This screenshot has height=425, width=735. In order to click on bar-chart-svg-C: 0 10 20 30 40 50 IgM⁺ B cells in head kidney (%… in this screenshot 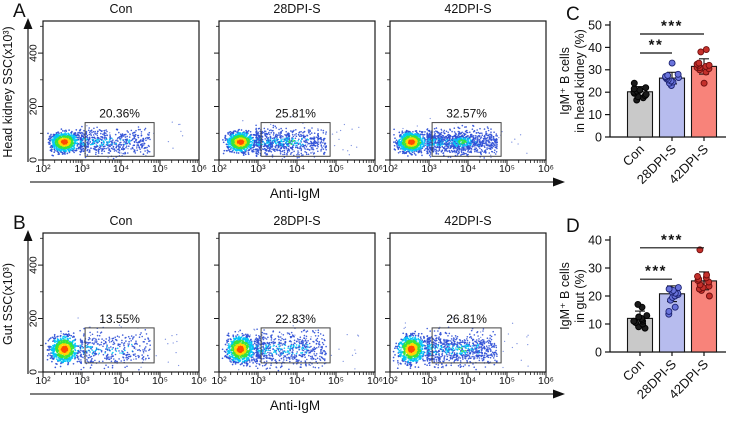, I will do `click(642, 102)`.